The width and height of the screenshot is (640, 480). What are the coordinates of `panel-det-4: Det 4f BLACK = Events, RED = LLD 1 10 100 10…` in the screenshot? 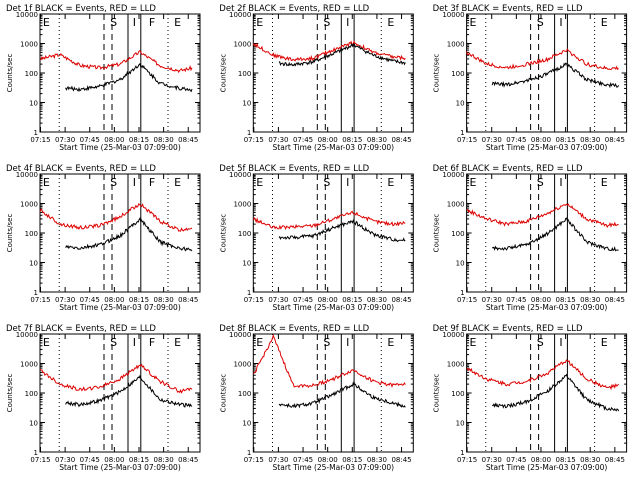 It's located at (103, 238).